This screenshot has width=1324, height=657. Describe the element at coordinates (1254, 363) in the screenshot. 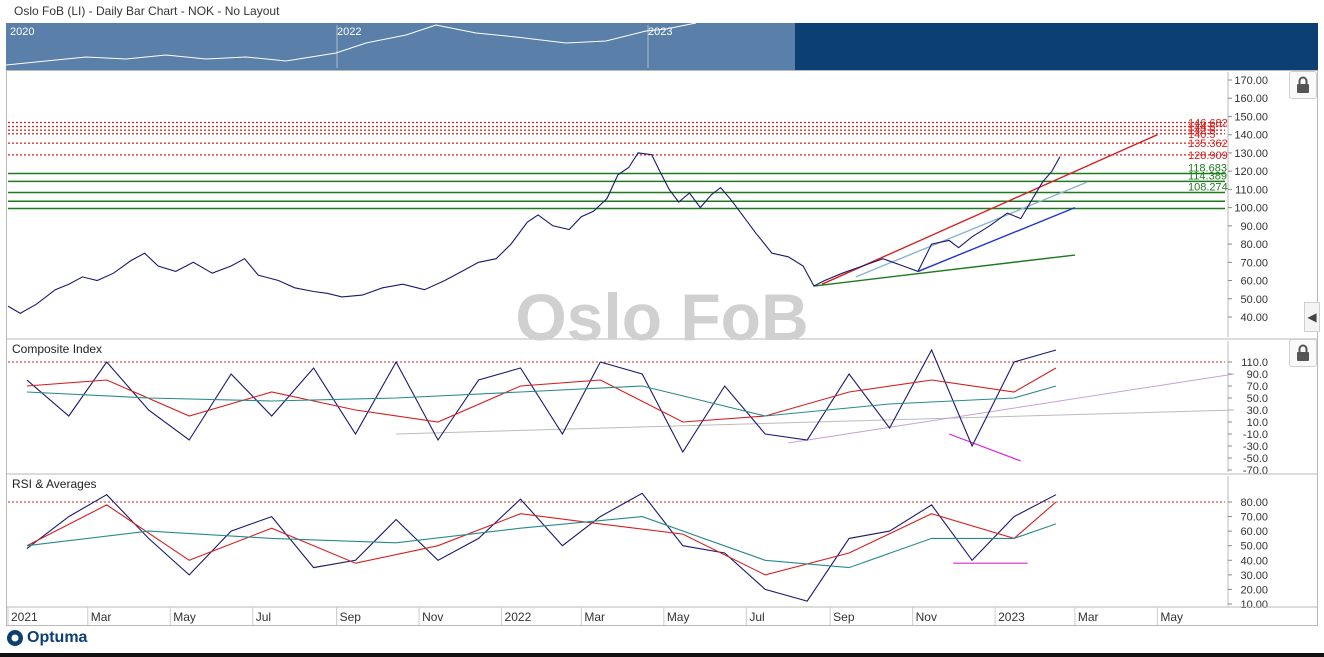

I see `y-tick-label: 110.0` at that location.